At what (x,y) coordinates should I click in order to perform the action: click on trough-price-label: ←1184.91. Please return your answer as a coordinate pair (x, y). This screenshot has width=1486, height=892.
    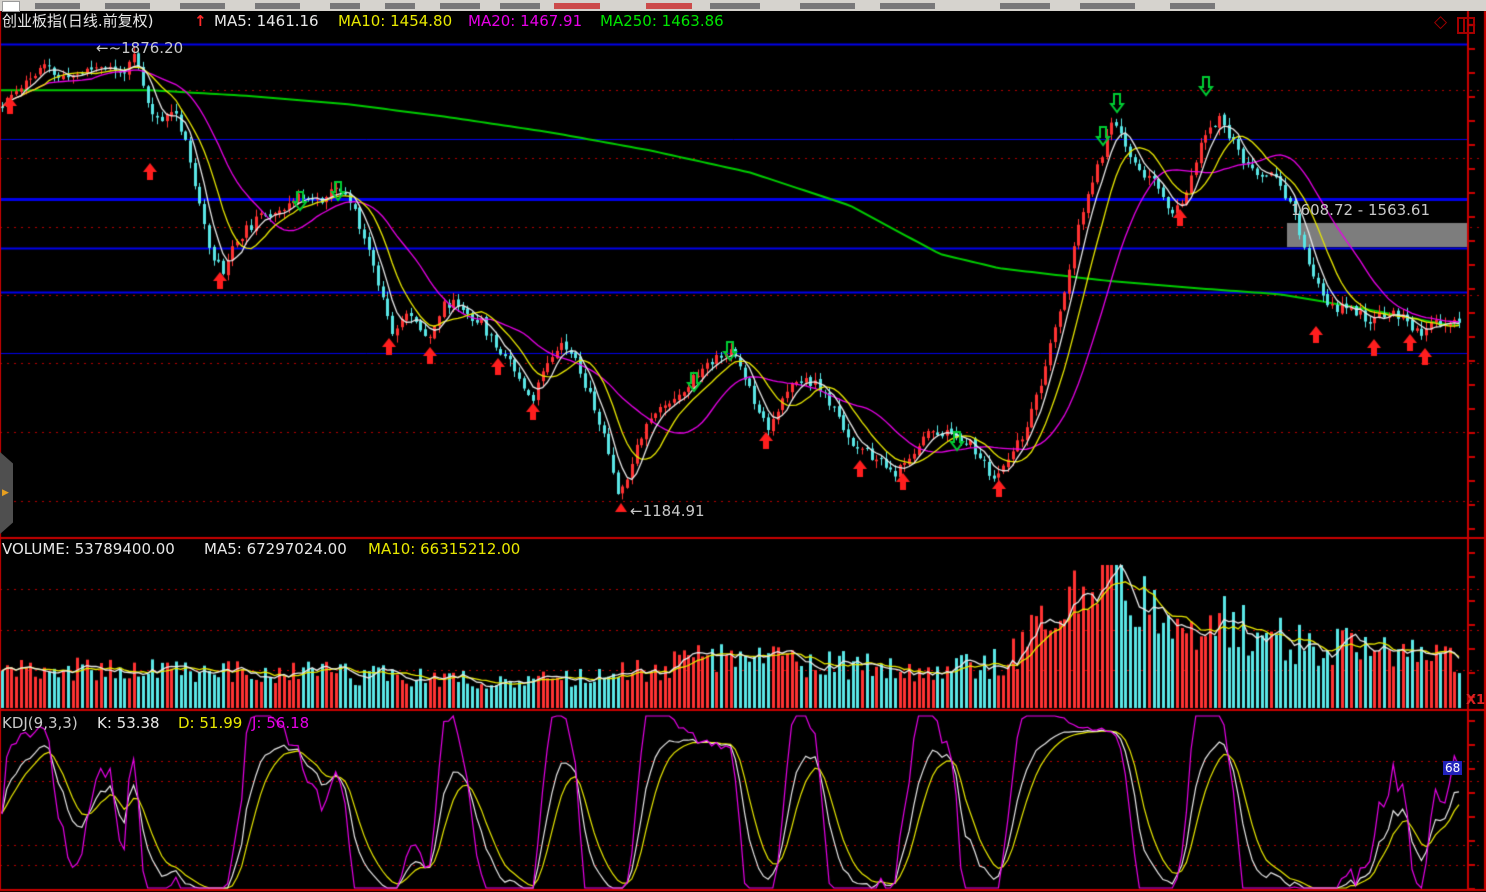
    Looking at the image, I should click on (667, 511).